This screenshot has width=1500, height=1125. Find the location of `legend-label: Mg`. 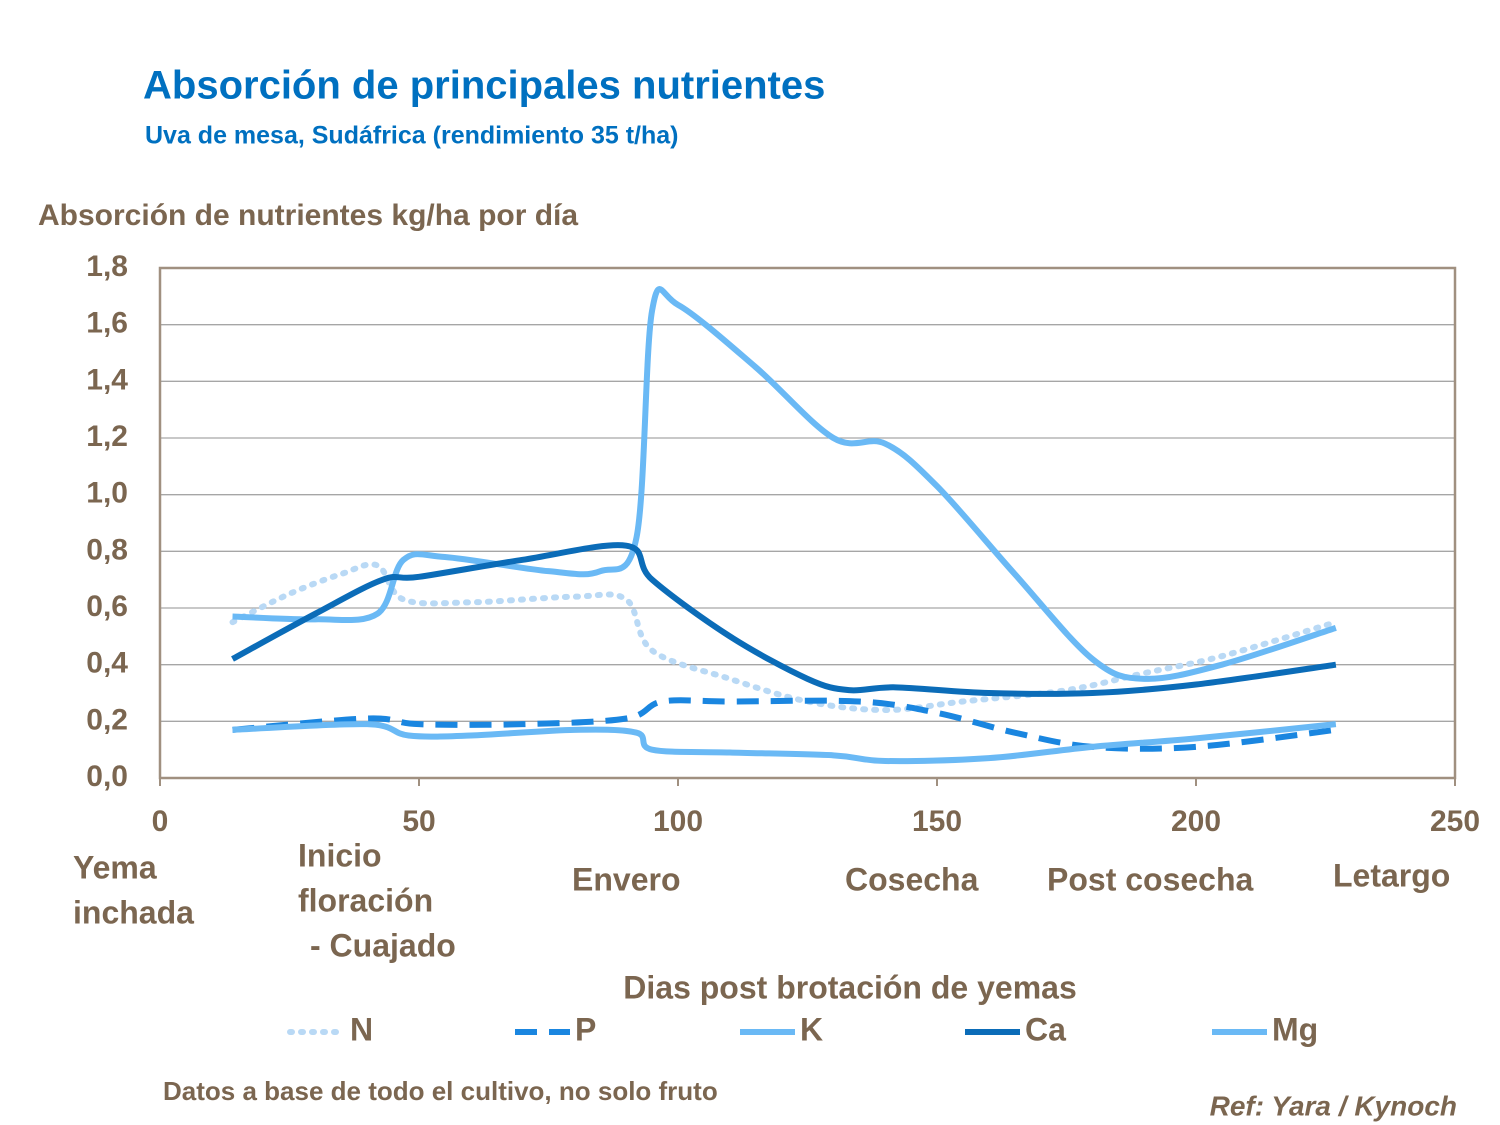

legend-label: Mg is located at coordinates (1295, 1029).